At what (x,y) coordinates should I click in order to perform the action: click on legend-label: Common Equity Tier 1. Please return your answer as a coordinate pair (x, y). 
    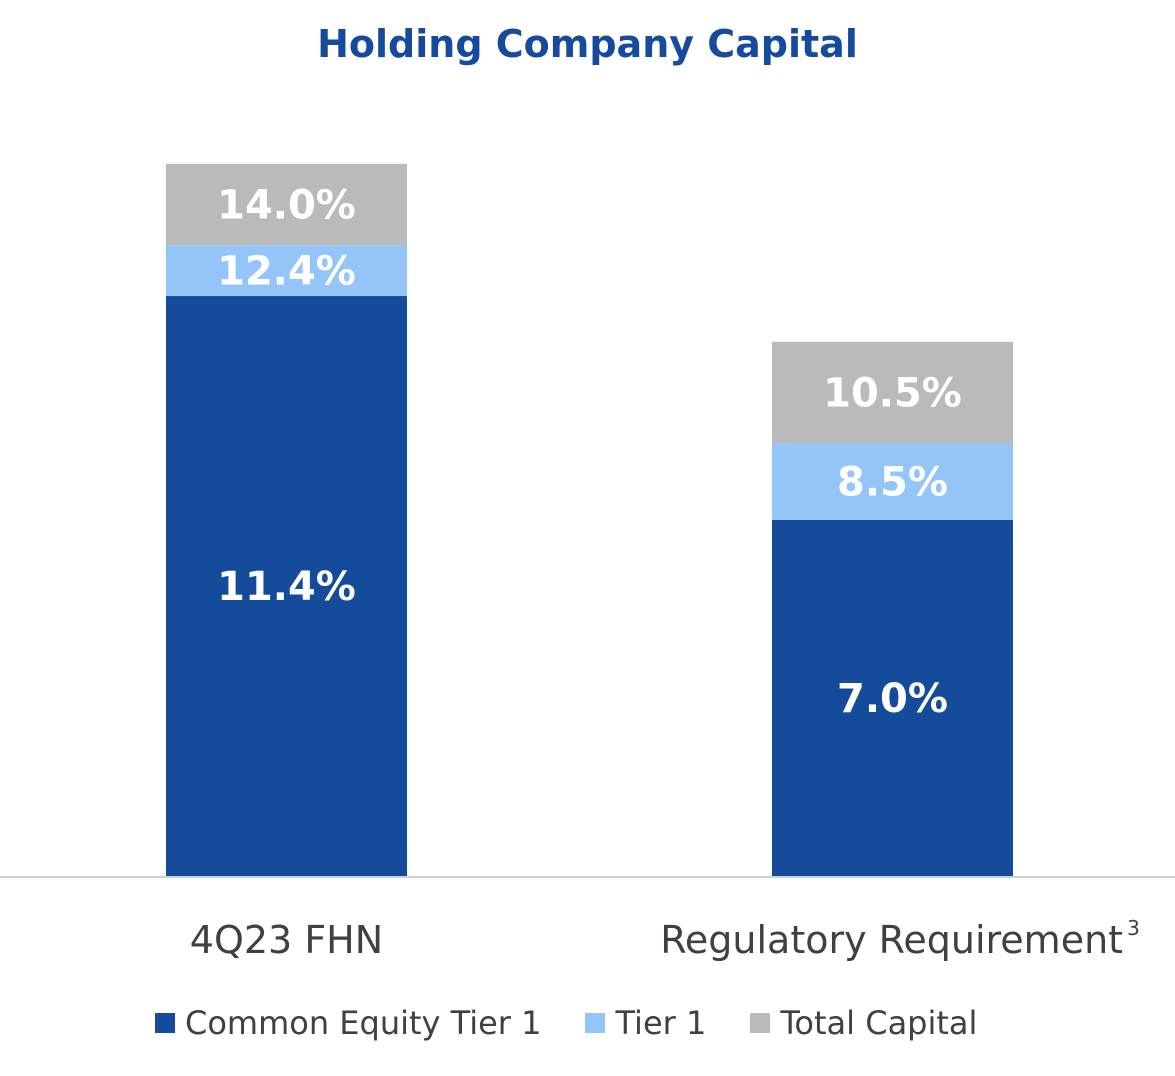
    Looking at the image, I should click on (363, 1023).